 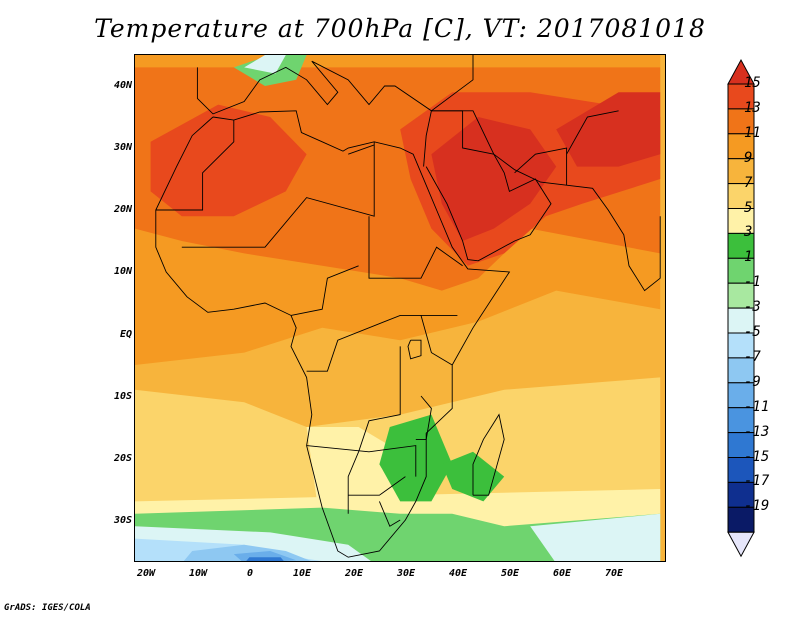 I want to click on lat-label-30s: 30S, so click(x=122, y=520).